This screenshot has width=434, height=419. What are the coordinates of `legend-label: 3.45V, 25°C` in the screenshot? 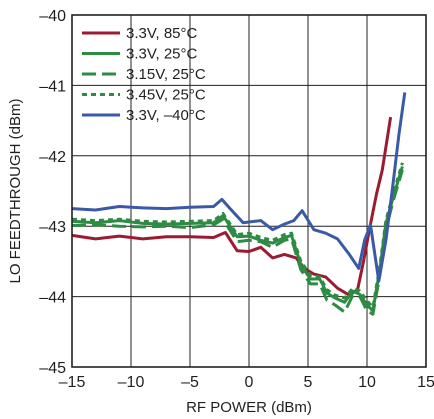 It's located at (166, 95).